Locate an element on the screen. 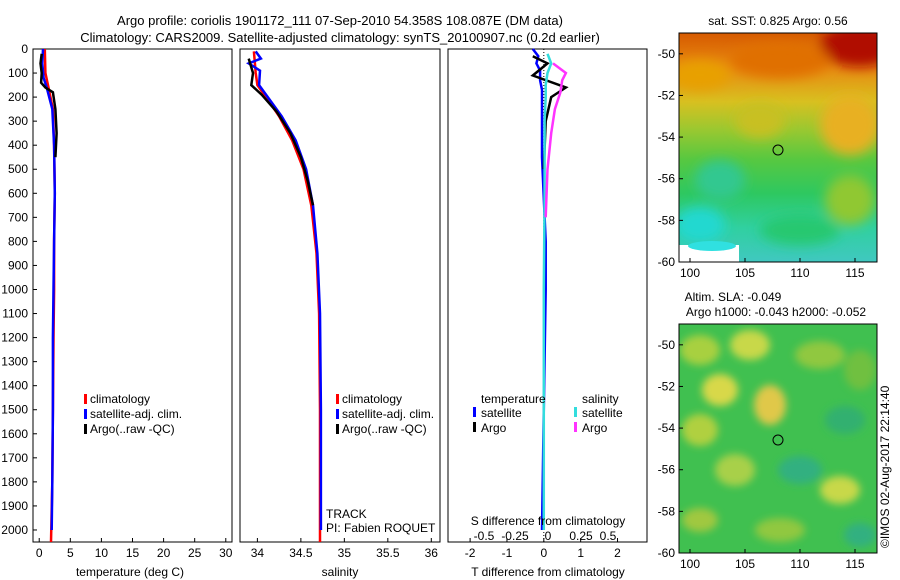  difference-x2label: S difference from climatology is located at coordinates (548, 521).